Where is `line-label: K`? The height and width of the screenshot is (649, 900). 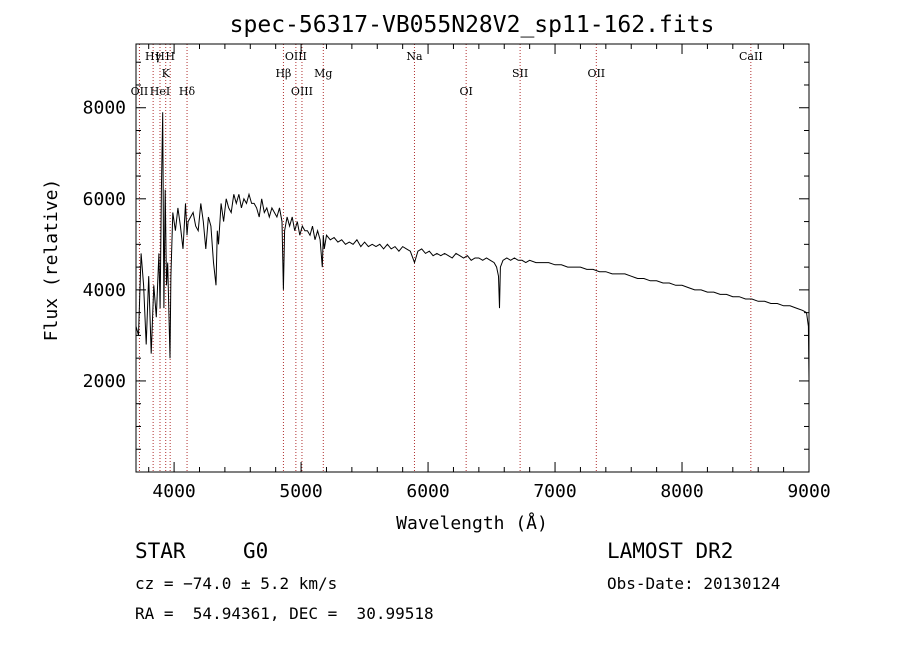
line-label: K is located at coordinates (166, 73).